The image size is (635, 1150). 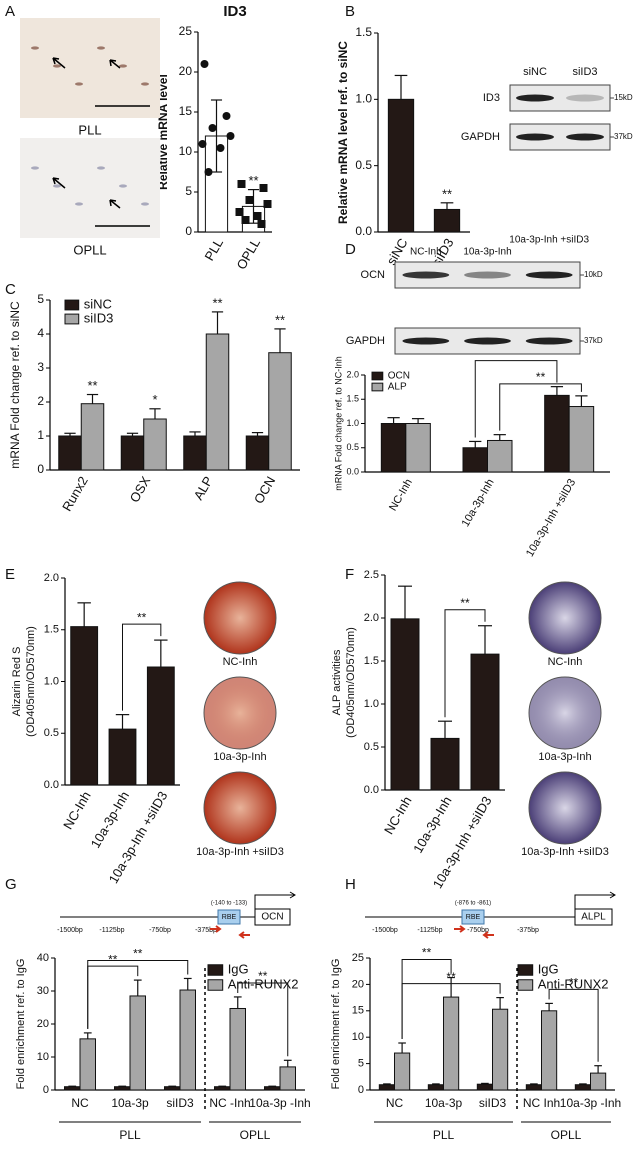 What do you see at coordinates (429, 930) in the screenshot?
I see `position-label: -1125bp` at bounding box center [429, 930].